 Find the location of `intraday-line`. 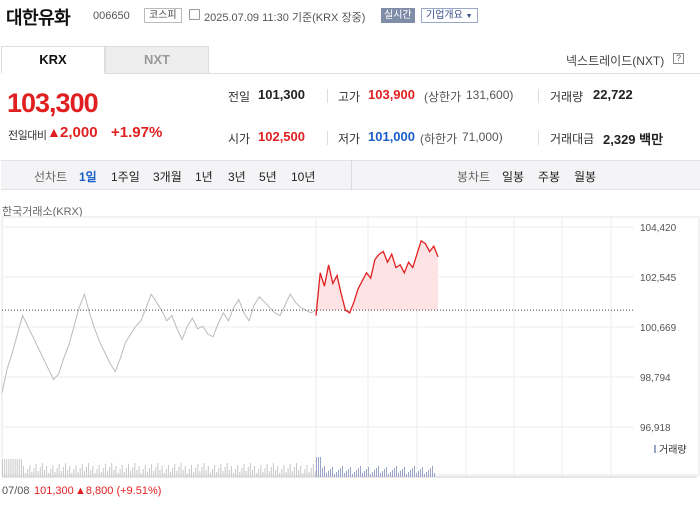

intraday-line is located at coordinates (377, 277).